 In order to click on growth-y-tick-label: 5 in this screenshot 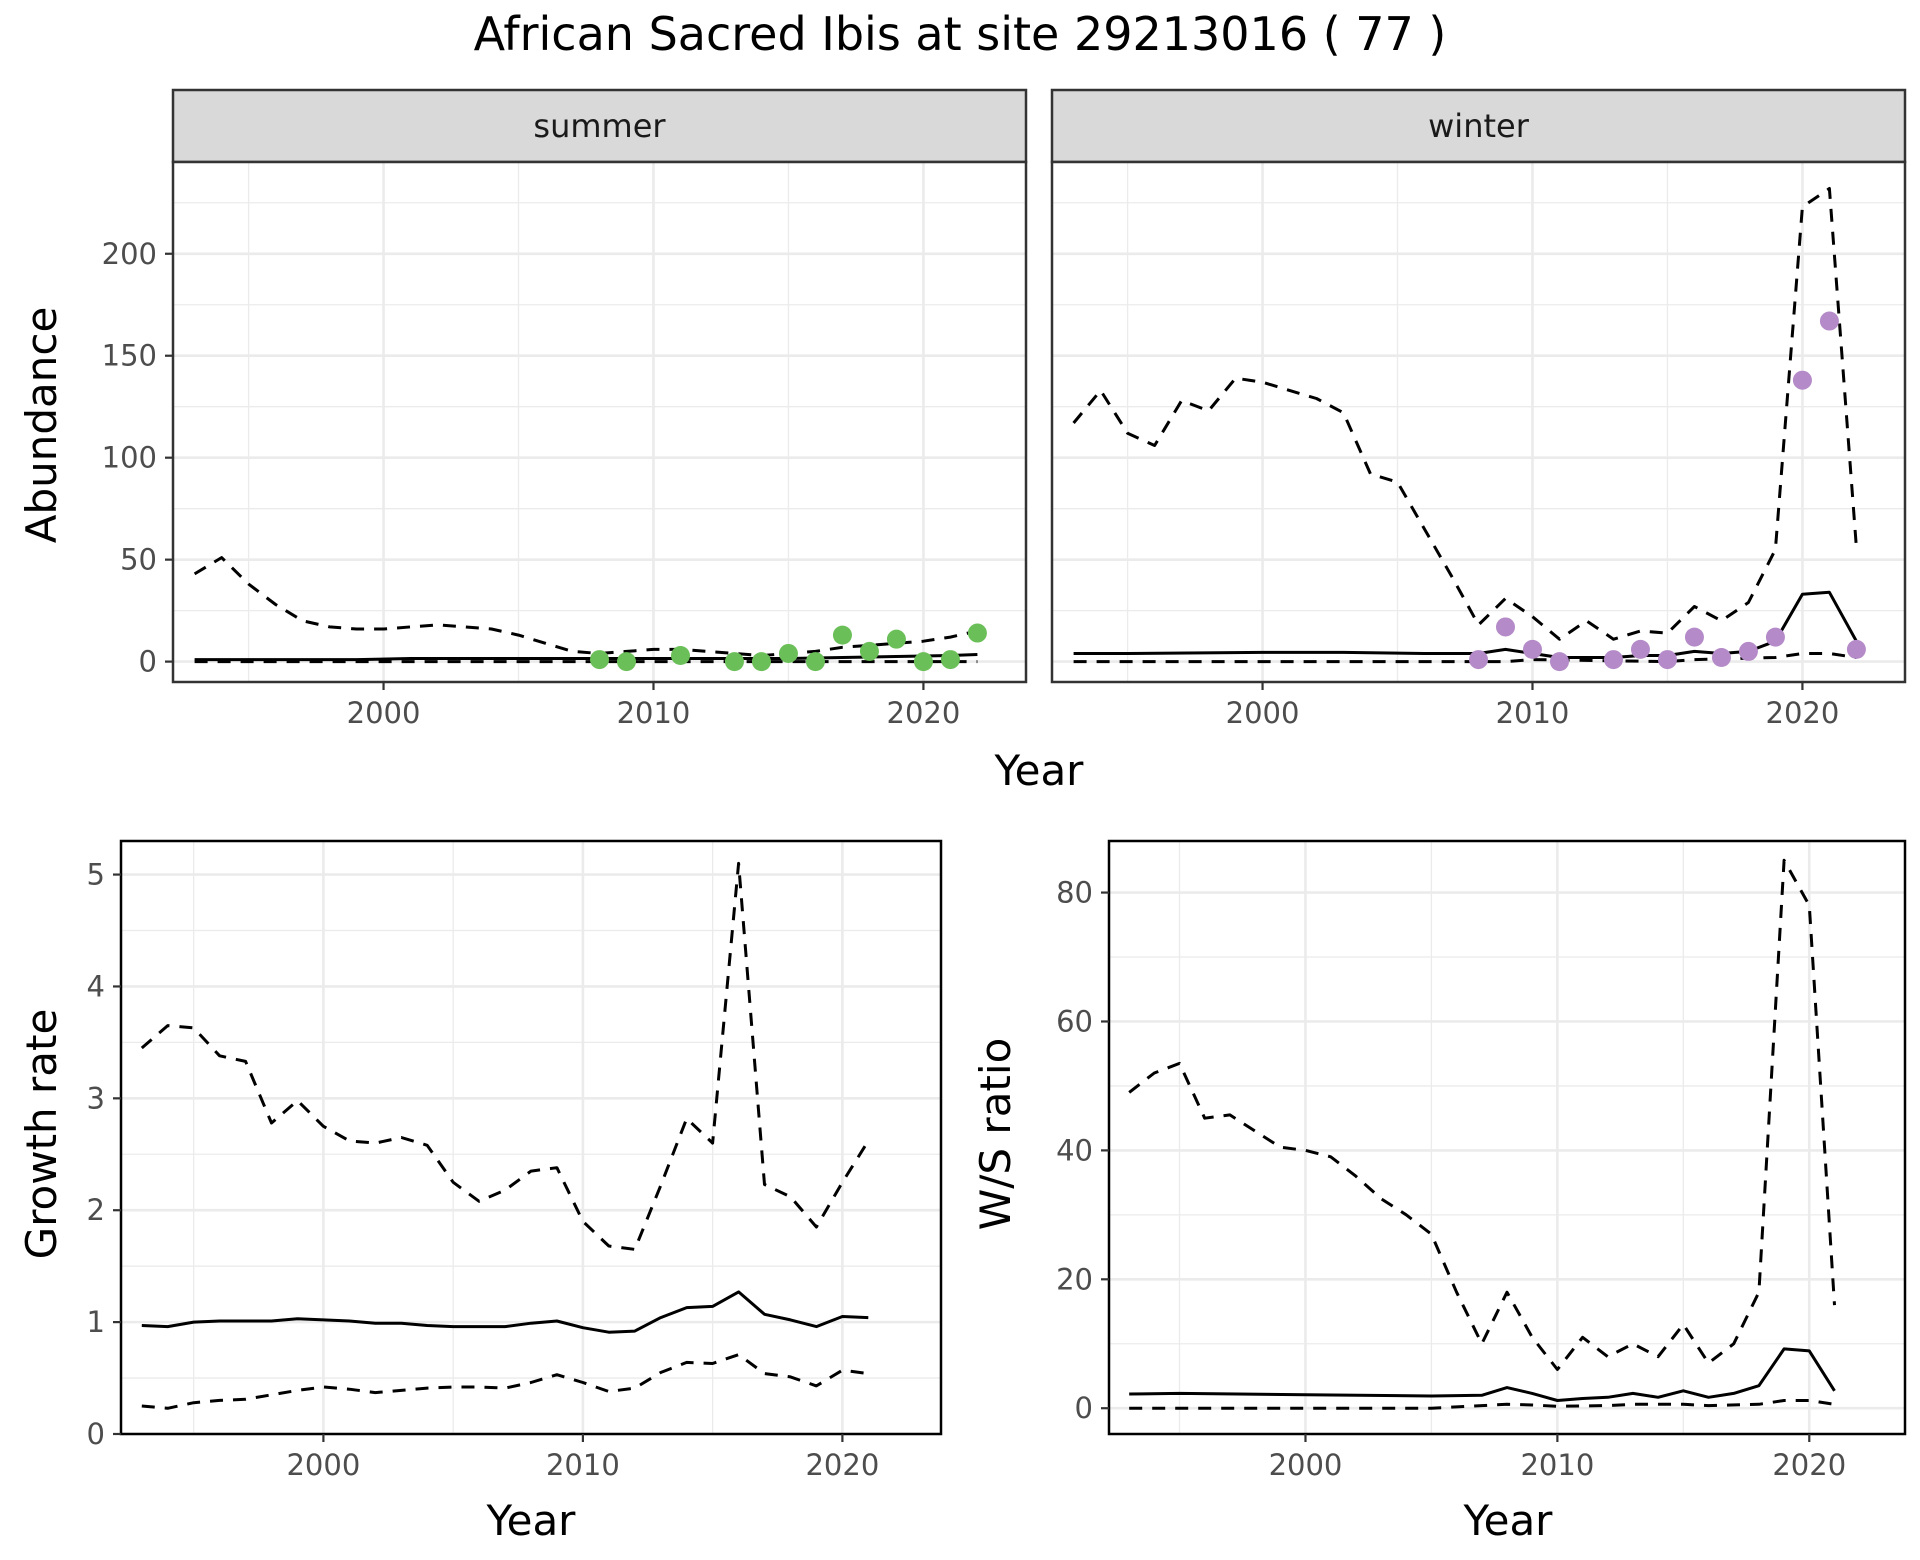, I will do `click(96, 875)`.